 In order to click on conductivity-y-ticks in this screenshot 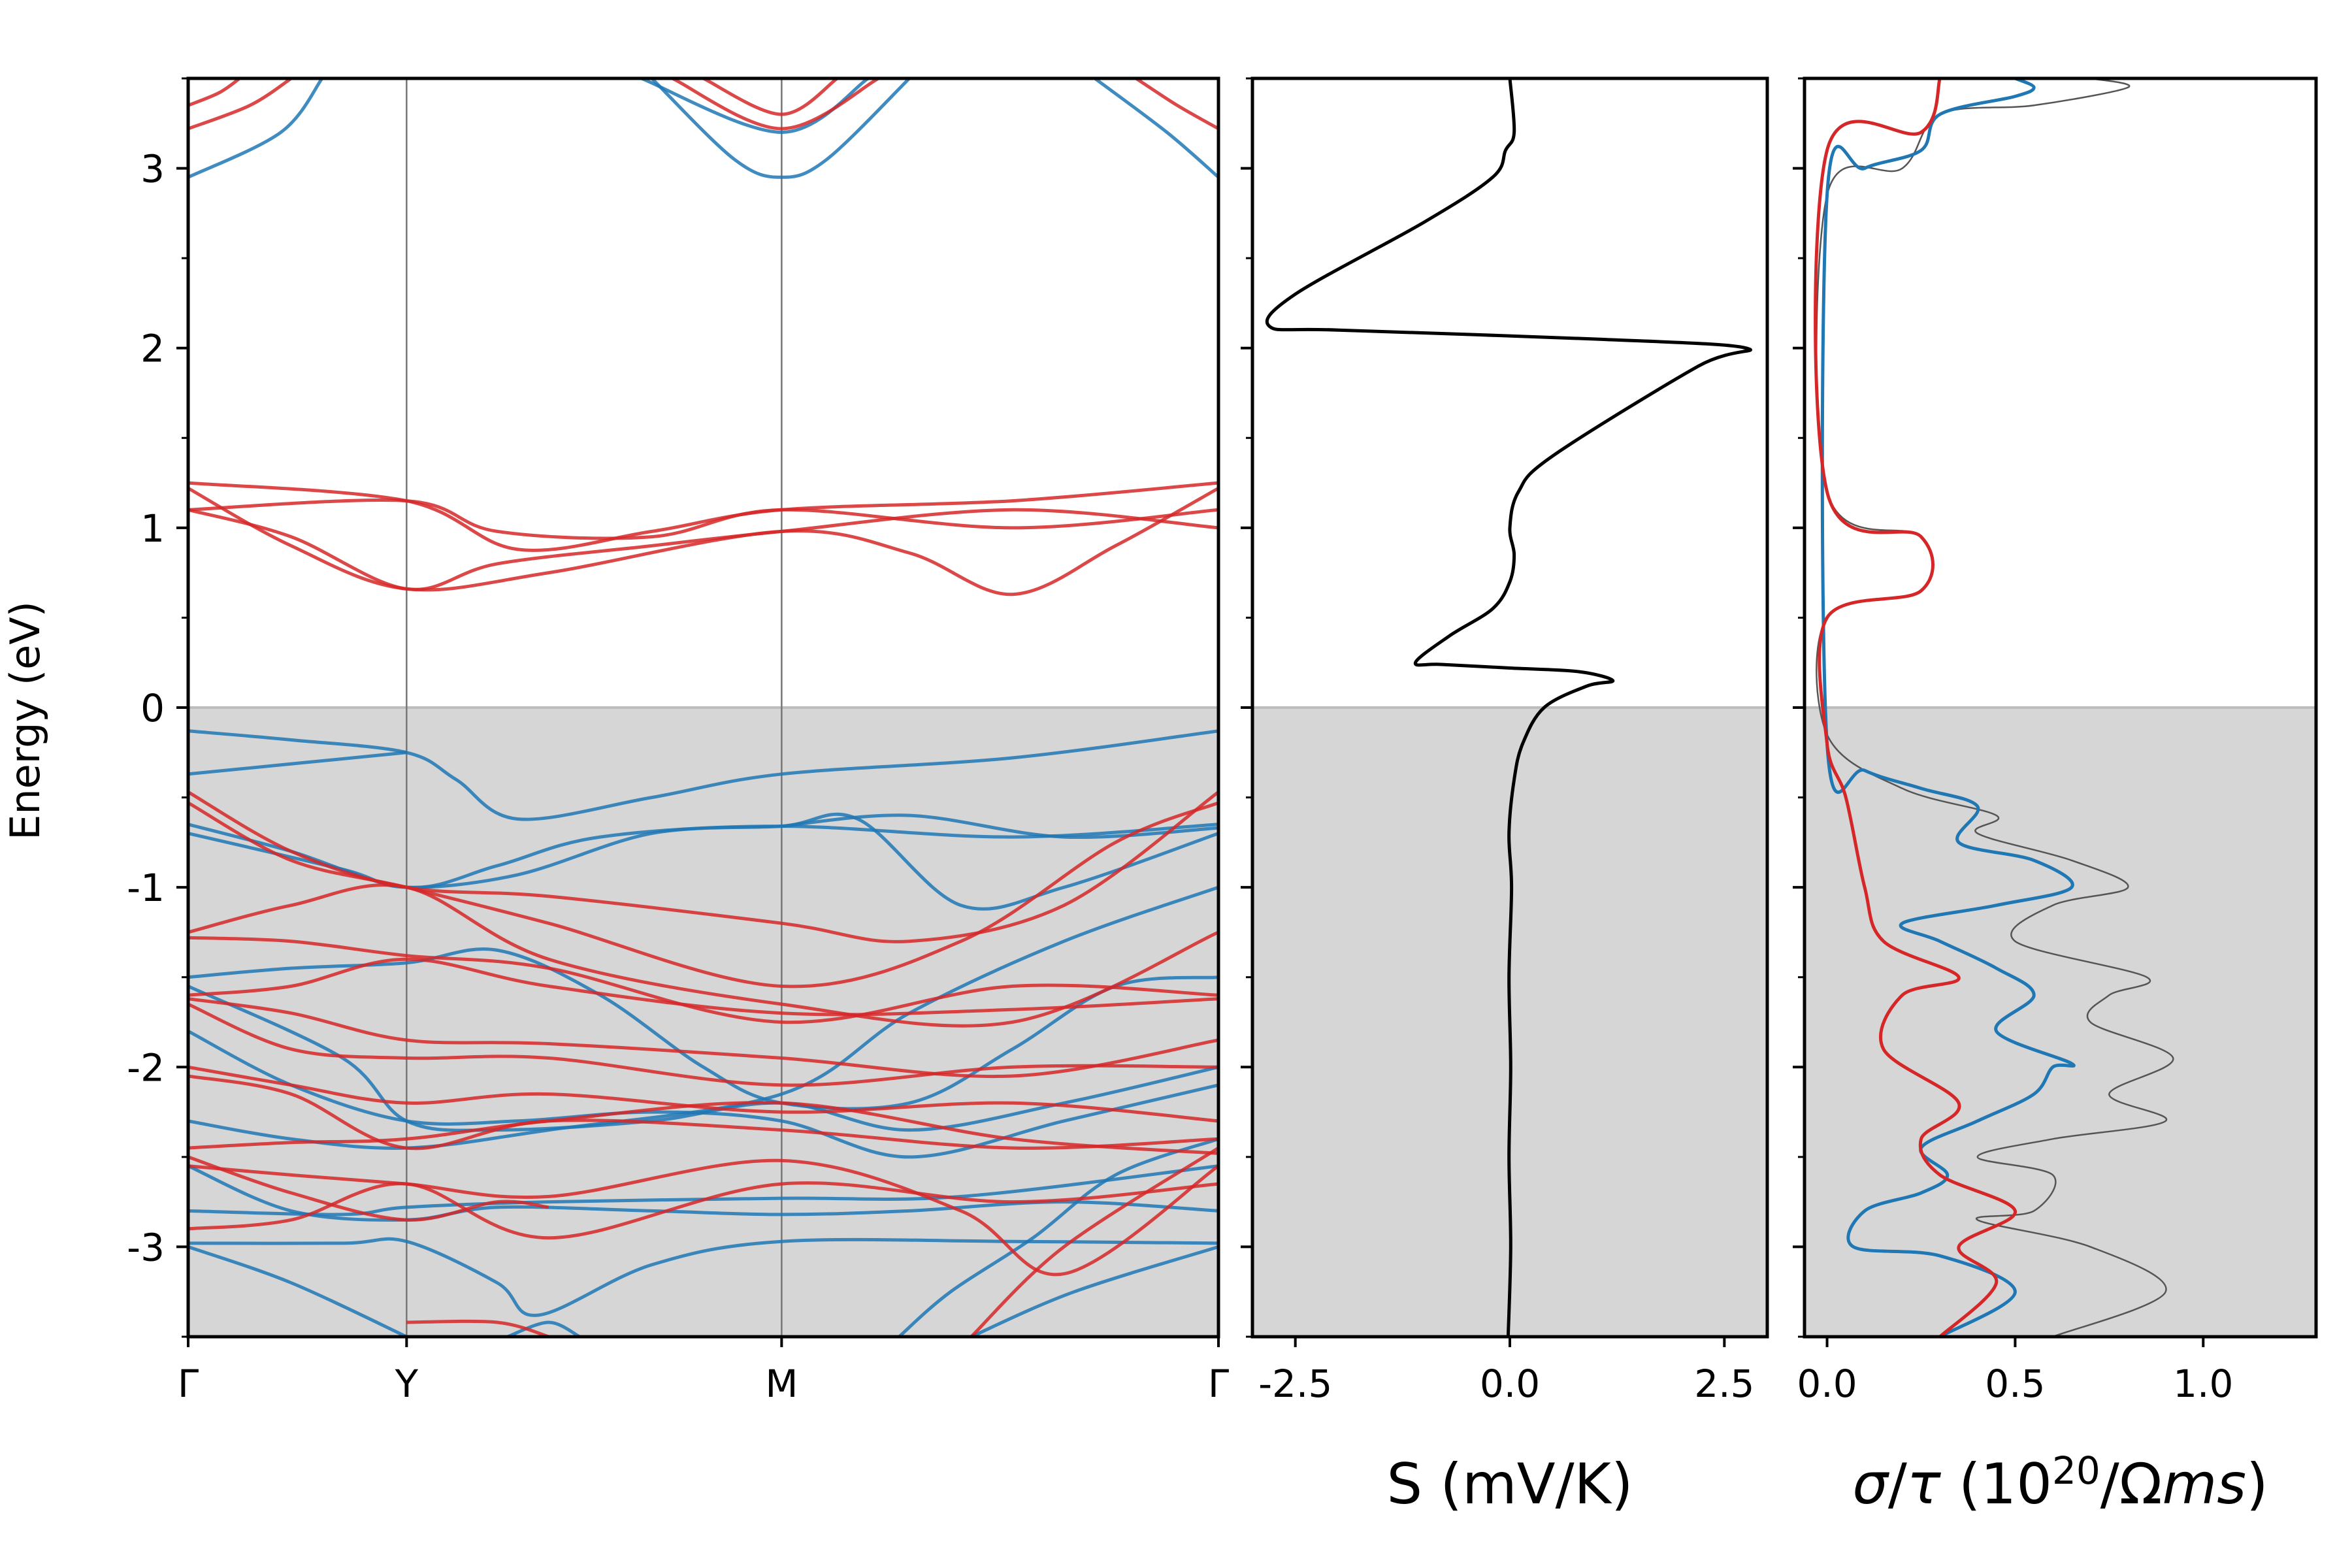, I will do `click(1799, 707)`.